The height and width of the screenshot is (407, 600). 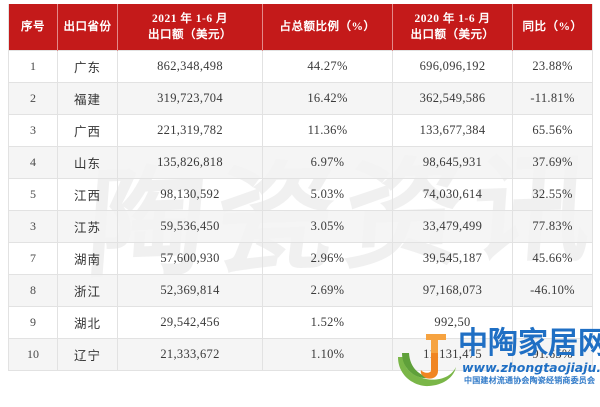 I want to click on cell-share: 1.10%, so click(x=327, y=354).